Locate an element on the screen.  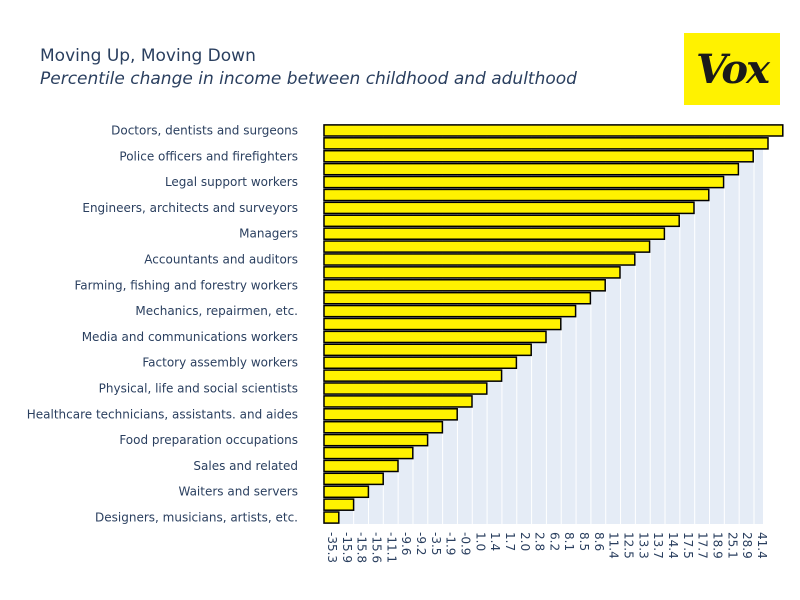
x-tick-label: 8.5 is located at coordinates (584, 541).